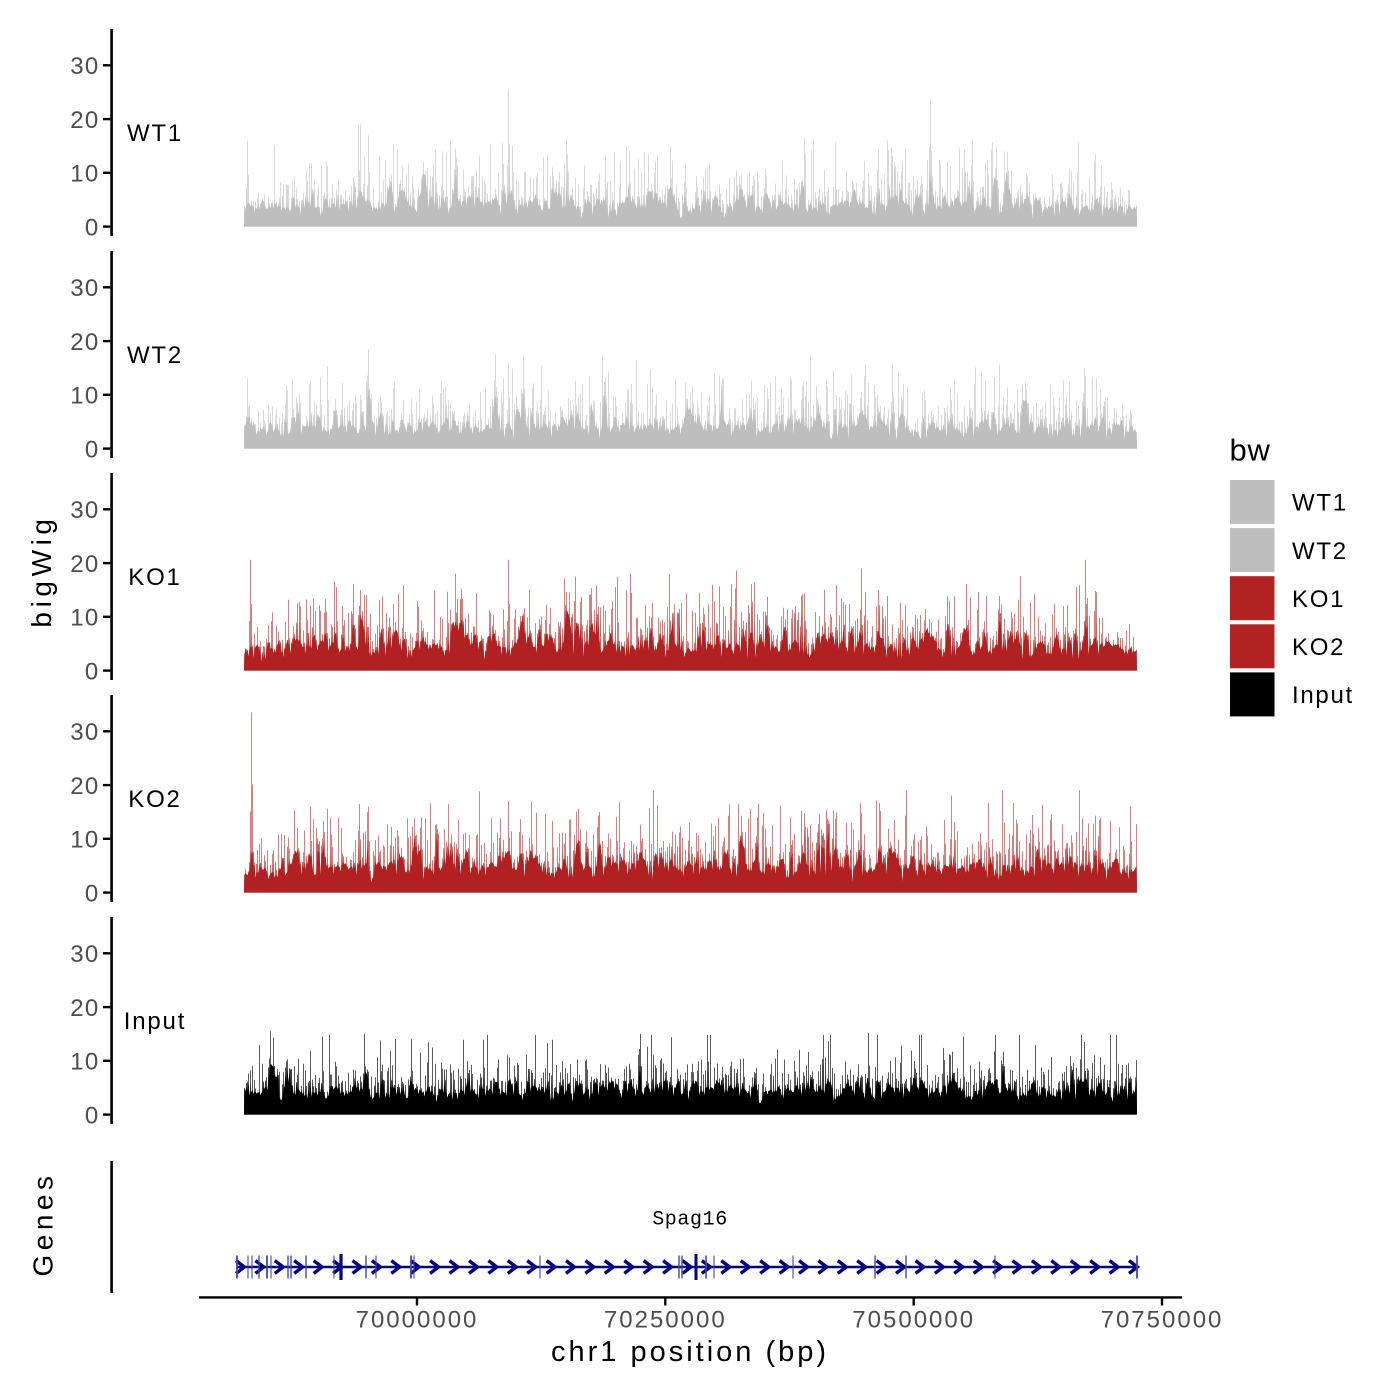 This screenshot has width=1400, height=1400. What do you see at coordinates (43, 1224) in the screenshot?
I see `svg-text: Genes` at bounding box center [43, 1224].